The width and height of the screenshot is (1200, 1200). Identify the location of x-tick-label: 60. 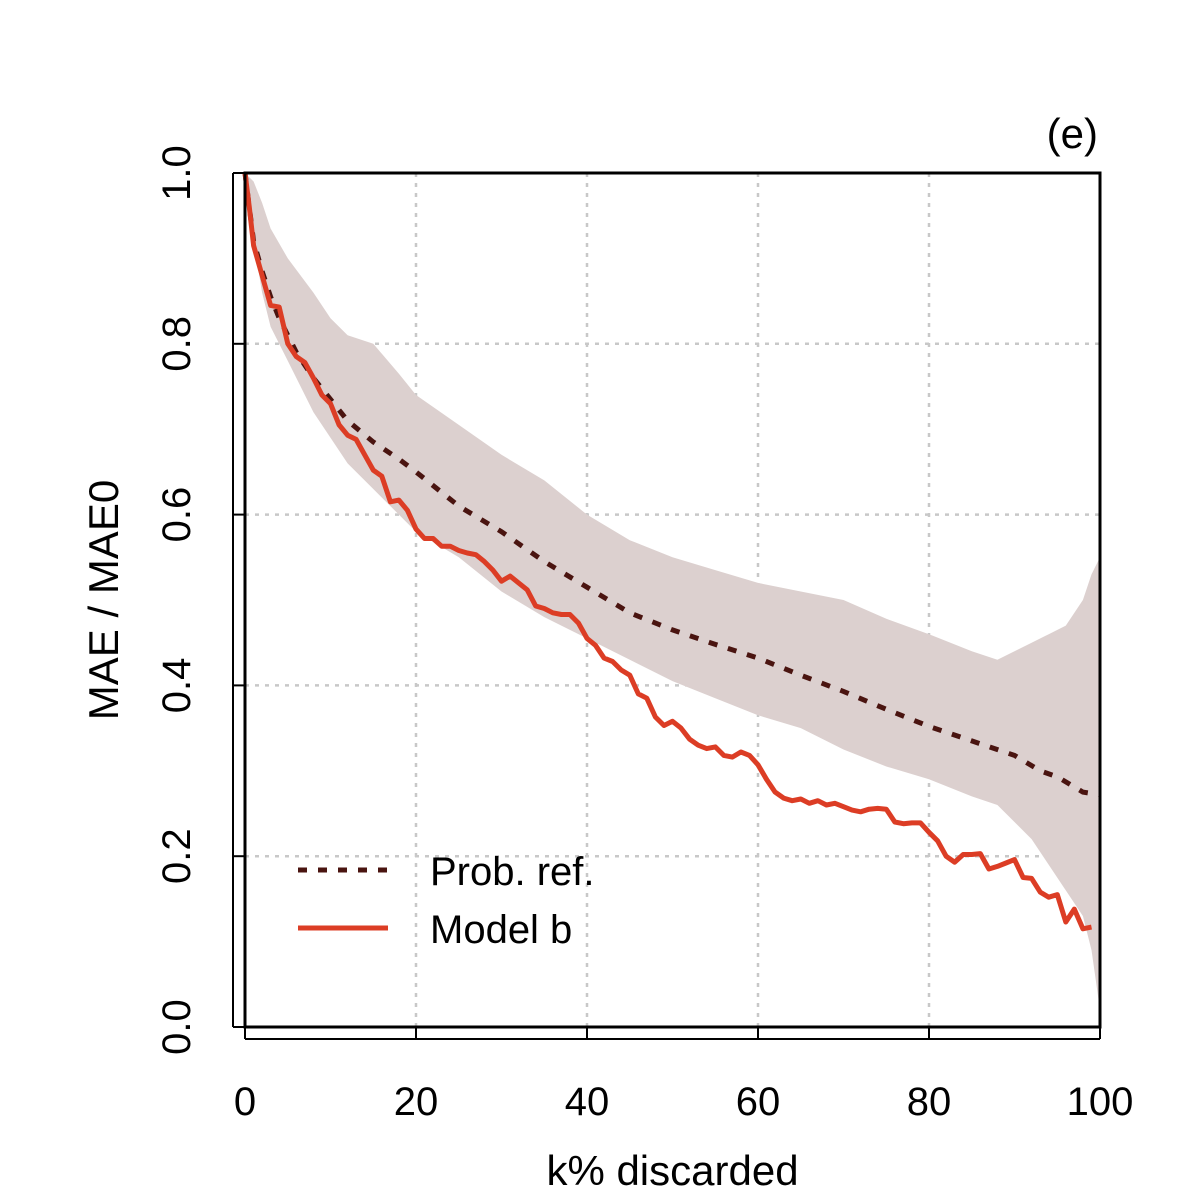
(758, 1102).